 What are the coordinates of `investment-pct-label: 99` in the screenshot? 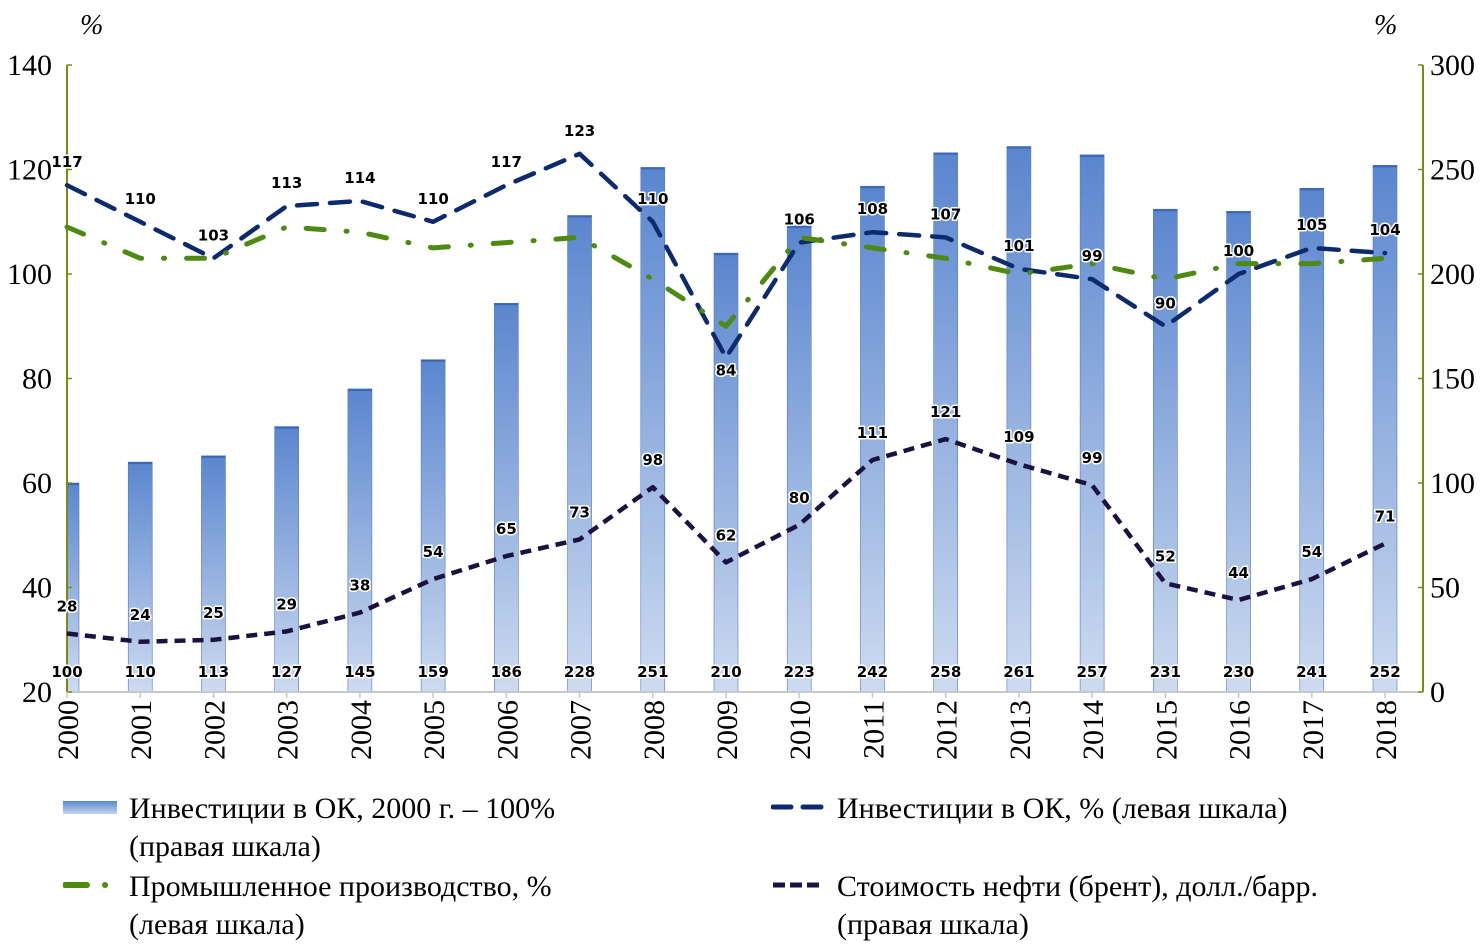 It's located at (1092, 256).